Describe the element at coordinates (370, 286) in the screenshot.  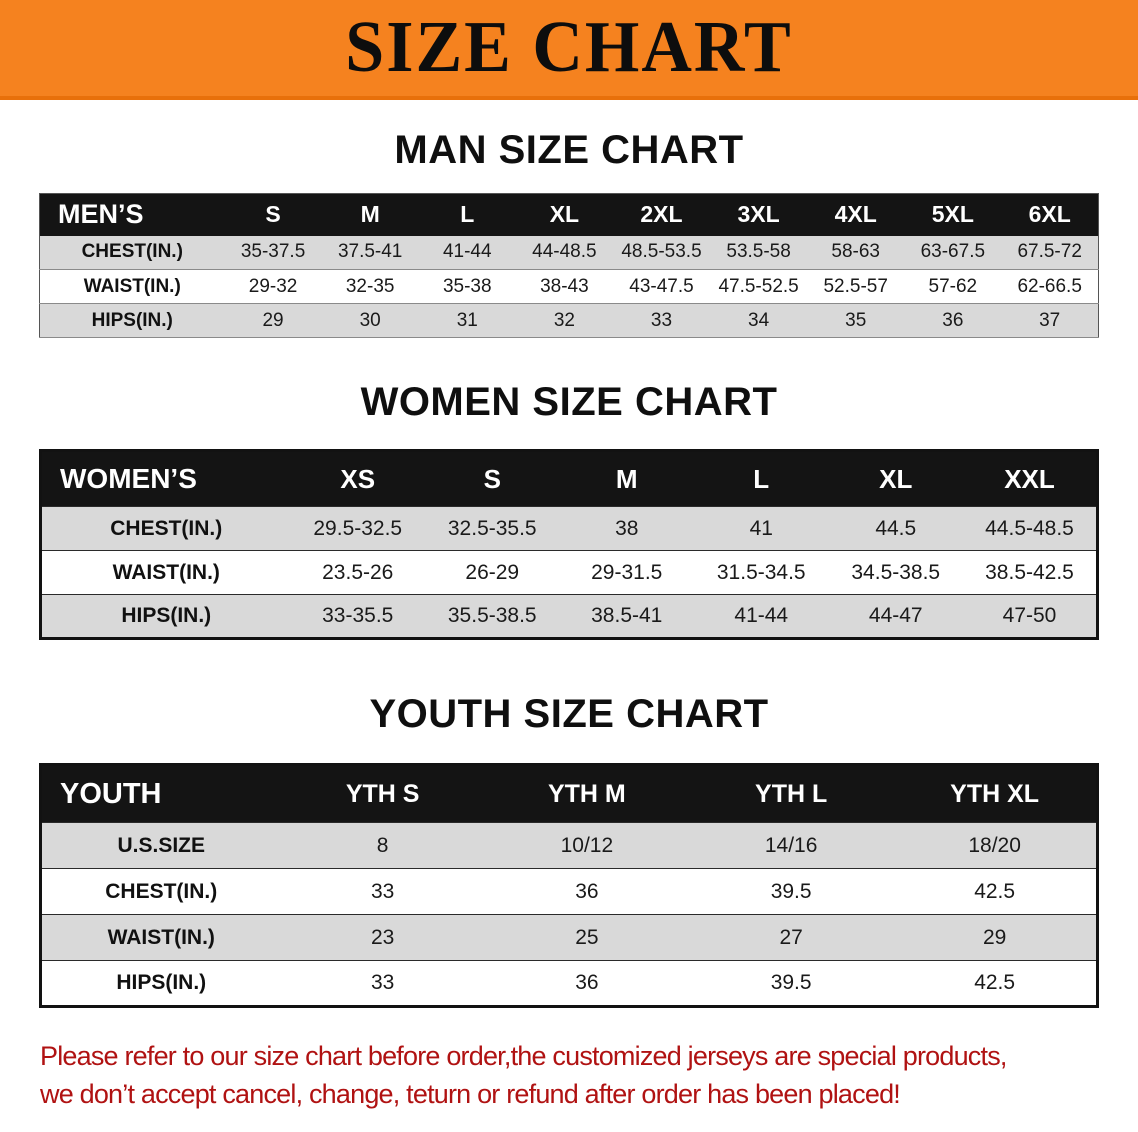
I see `size-value: 32-35` at that location.